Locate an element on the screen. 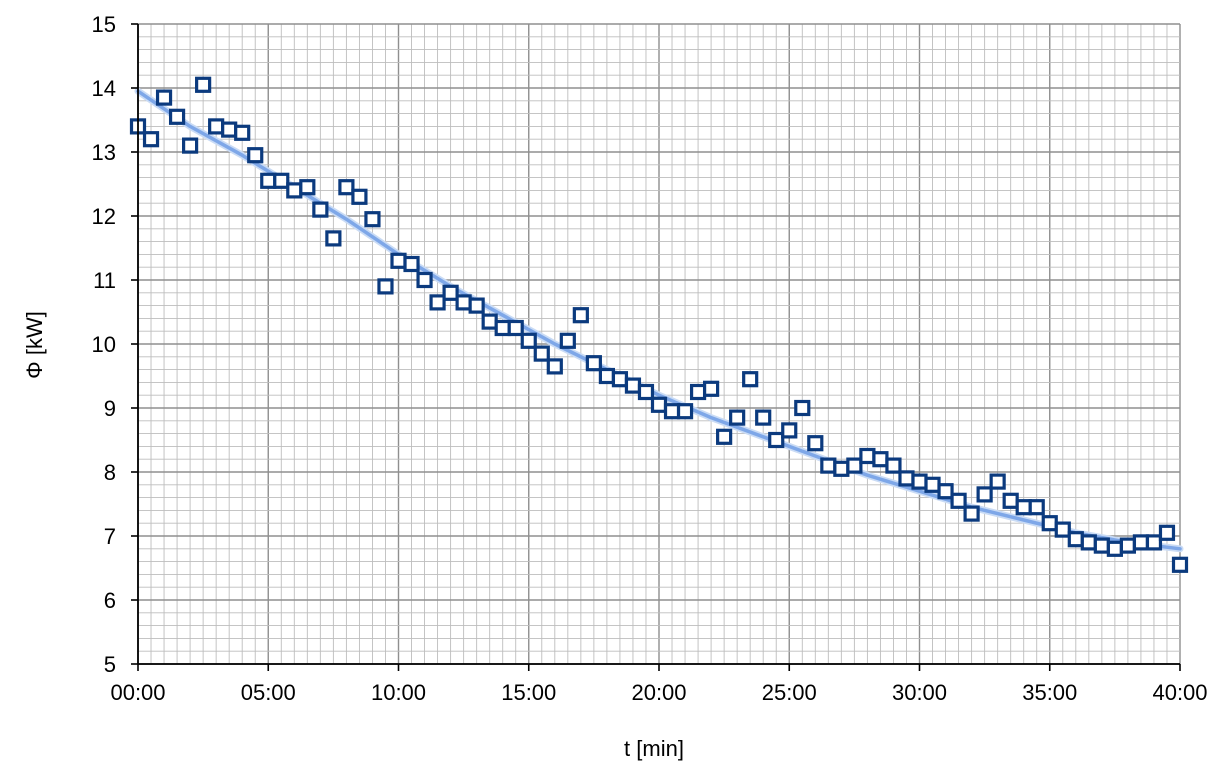  x-tick-label: 35:00 is located at coordinates (1049, 692).